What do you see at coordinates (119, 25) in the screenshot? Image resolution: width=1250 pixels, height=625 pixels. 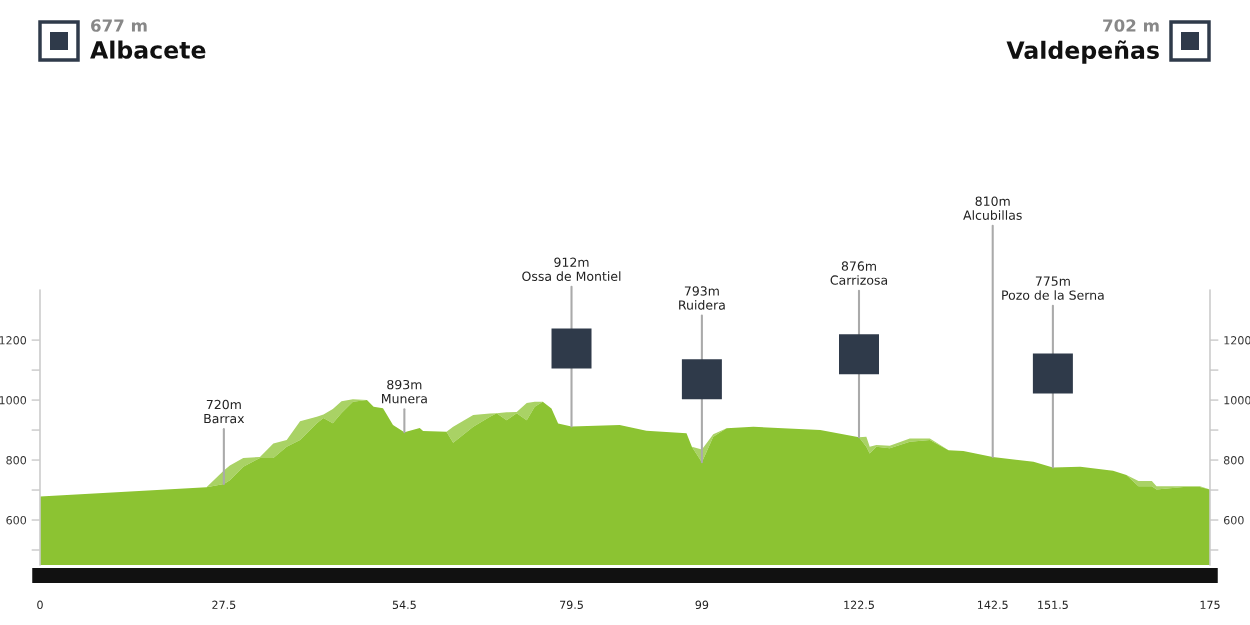 I see `text: 677 m` at bounding box center [119, 25].